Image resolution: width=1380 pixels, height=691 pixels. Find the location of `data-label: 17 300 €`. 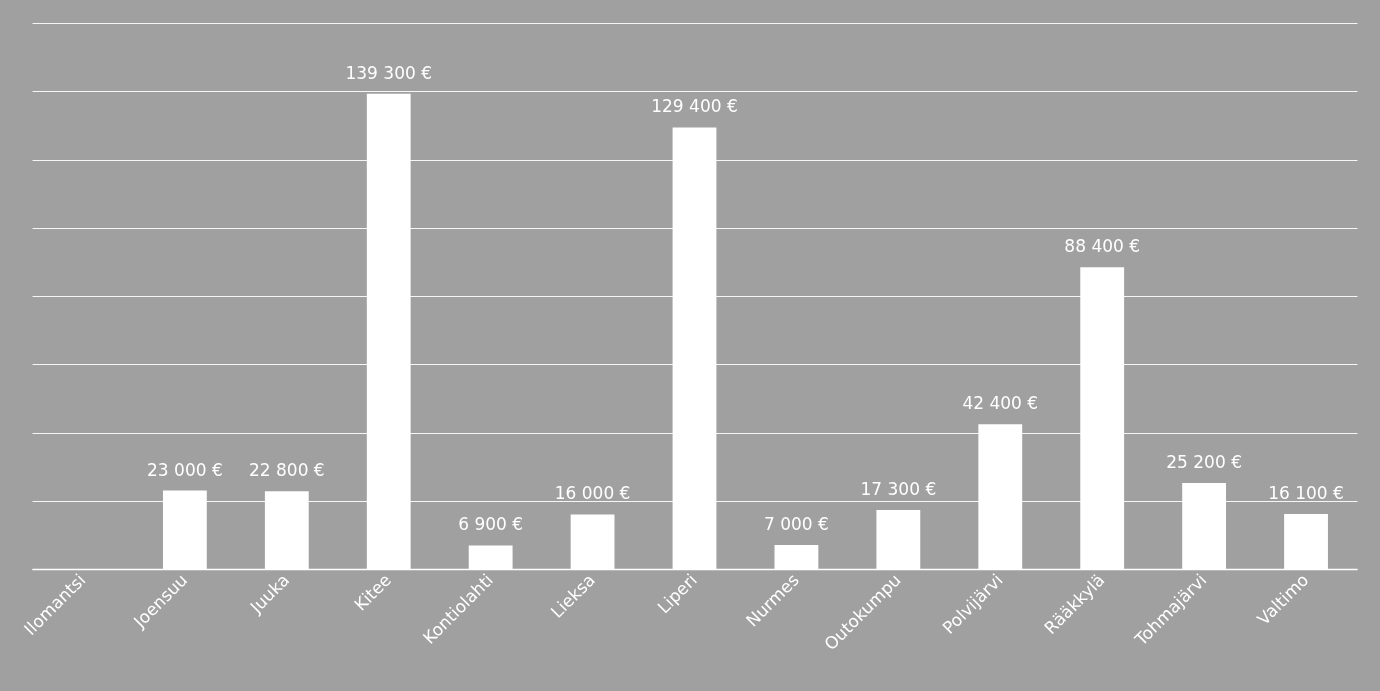

data-label: 17 300 € is located at coordinates (898, 488).